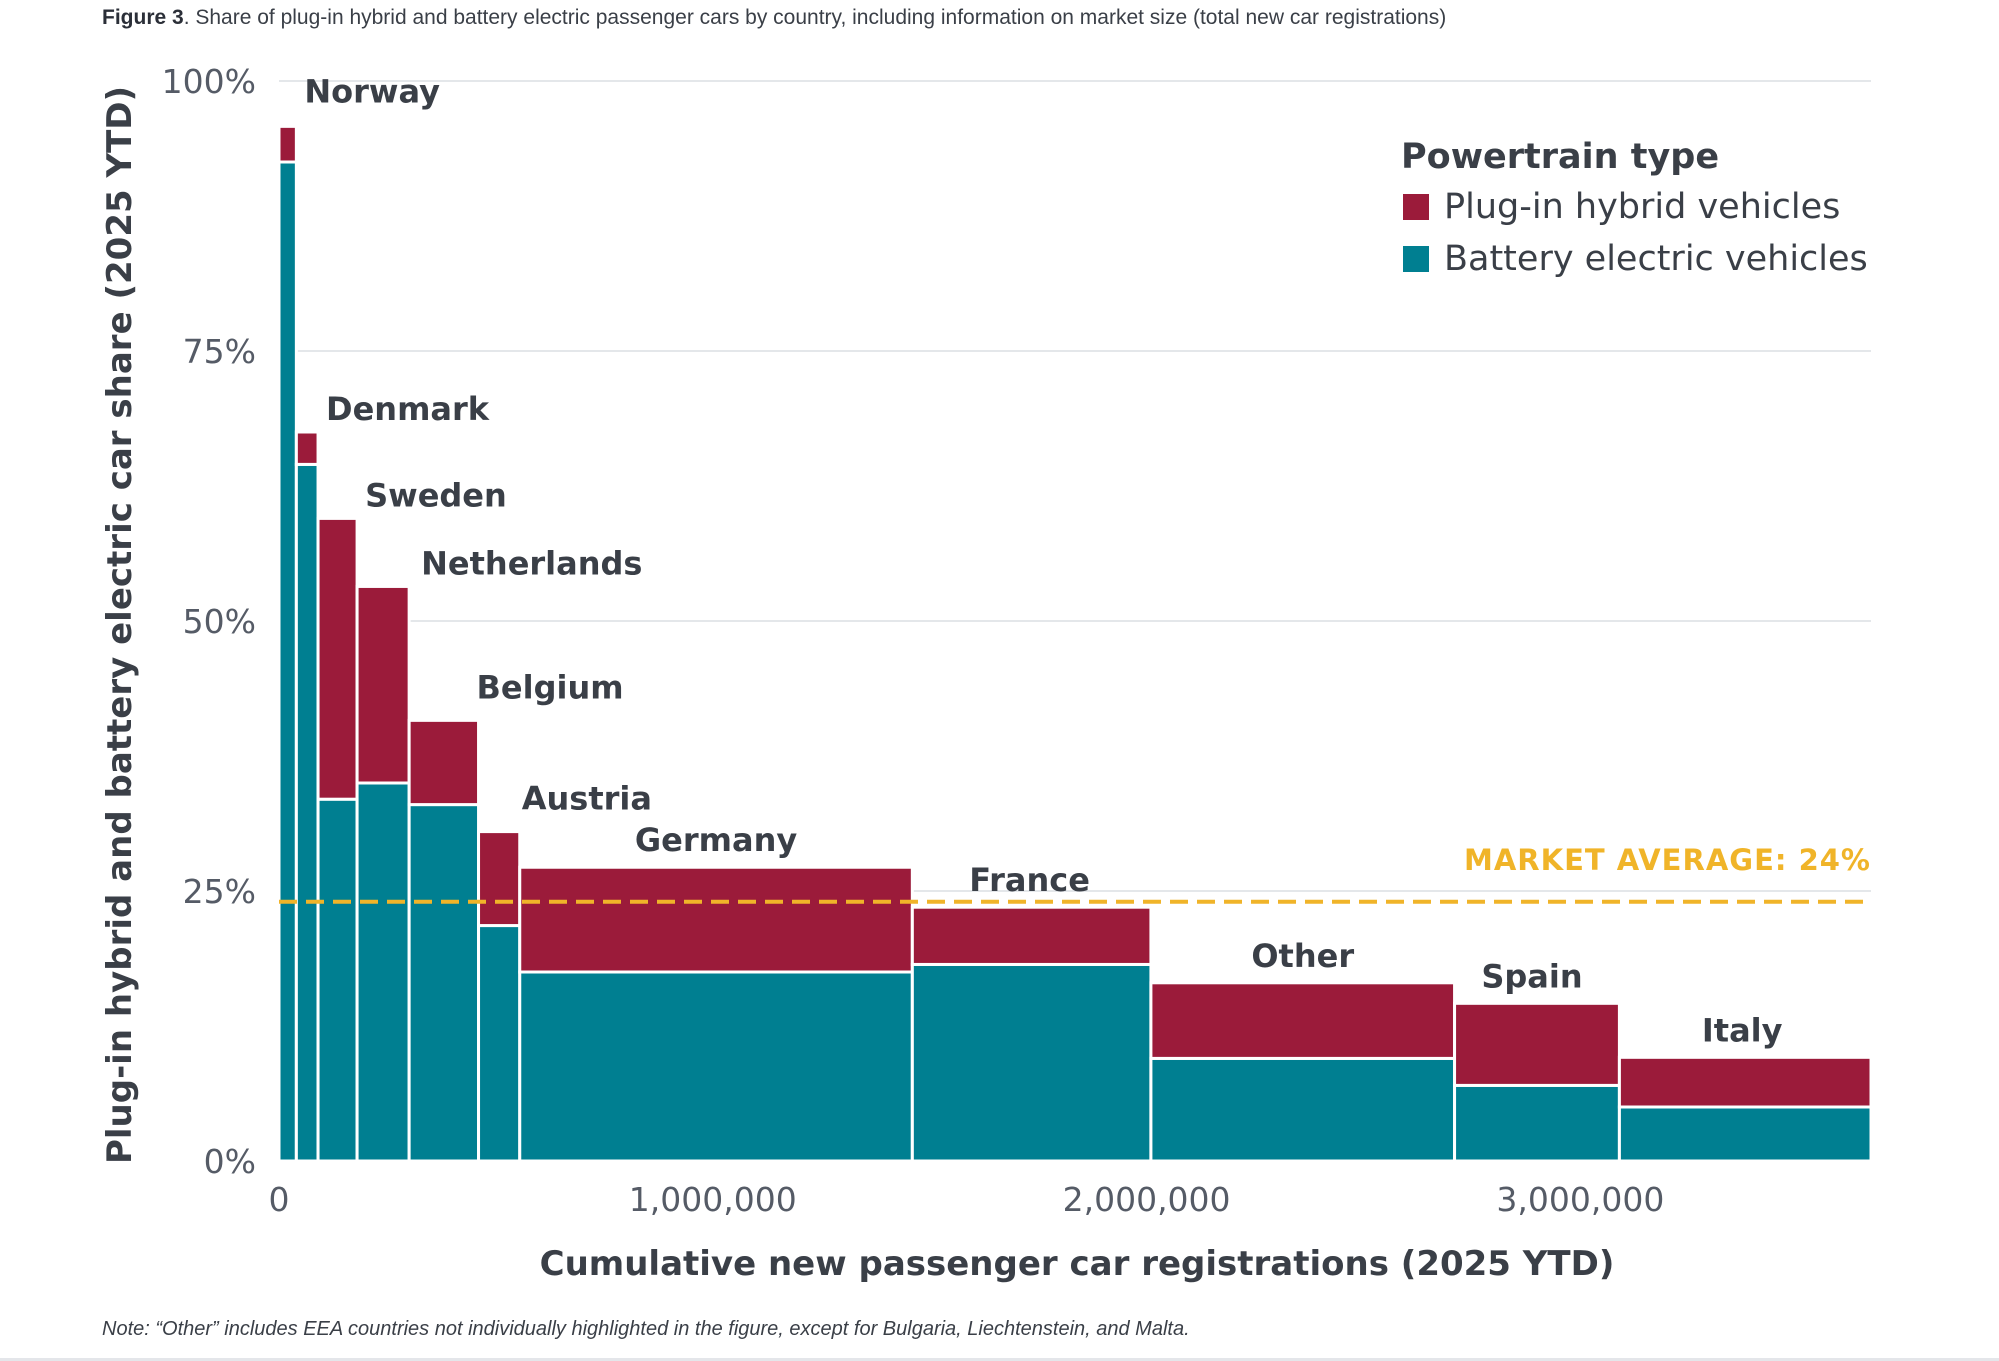  Describe the element at coordinates (1537, 1044) in the screenshot. I see `bar-phev-spain` at that location.